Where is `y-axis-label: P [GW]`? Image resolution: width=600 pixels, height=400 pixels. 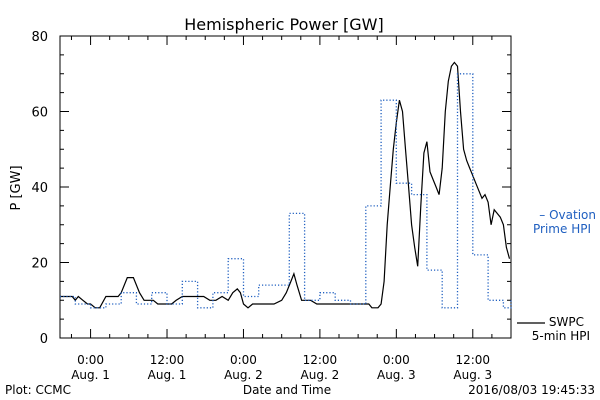
y-axis-label: P [GW] is located at coordinates (16, 187).